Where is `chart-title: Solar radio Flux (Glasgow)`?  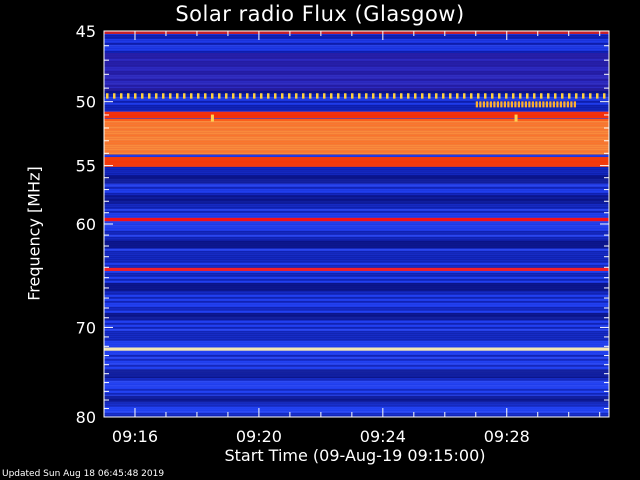
chart-title: Solar radio Flux (Glasgow) is located at coordinates (320, 14).